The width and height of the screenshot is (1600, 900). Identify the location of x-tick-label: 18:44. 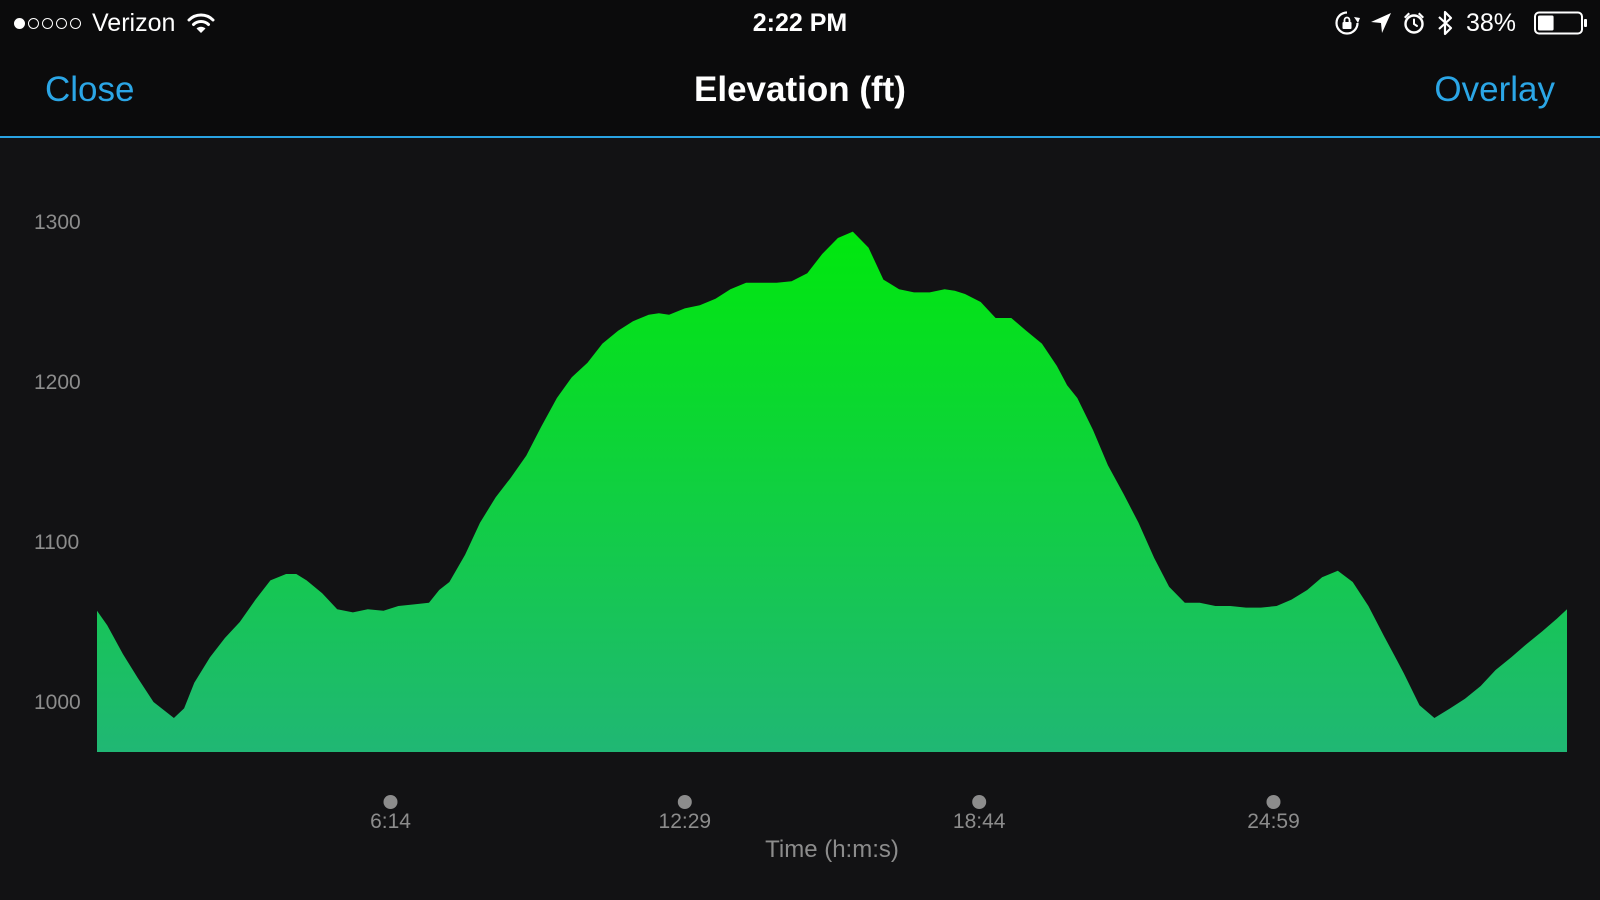
(979, 821).